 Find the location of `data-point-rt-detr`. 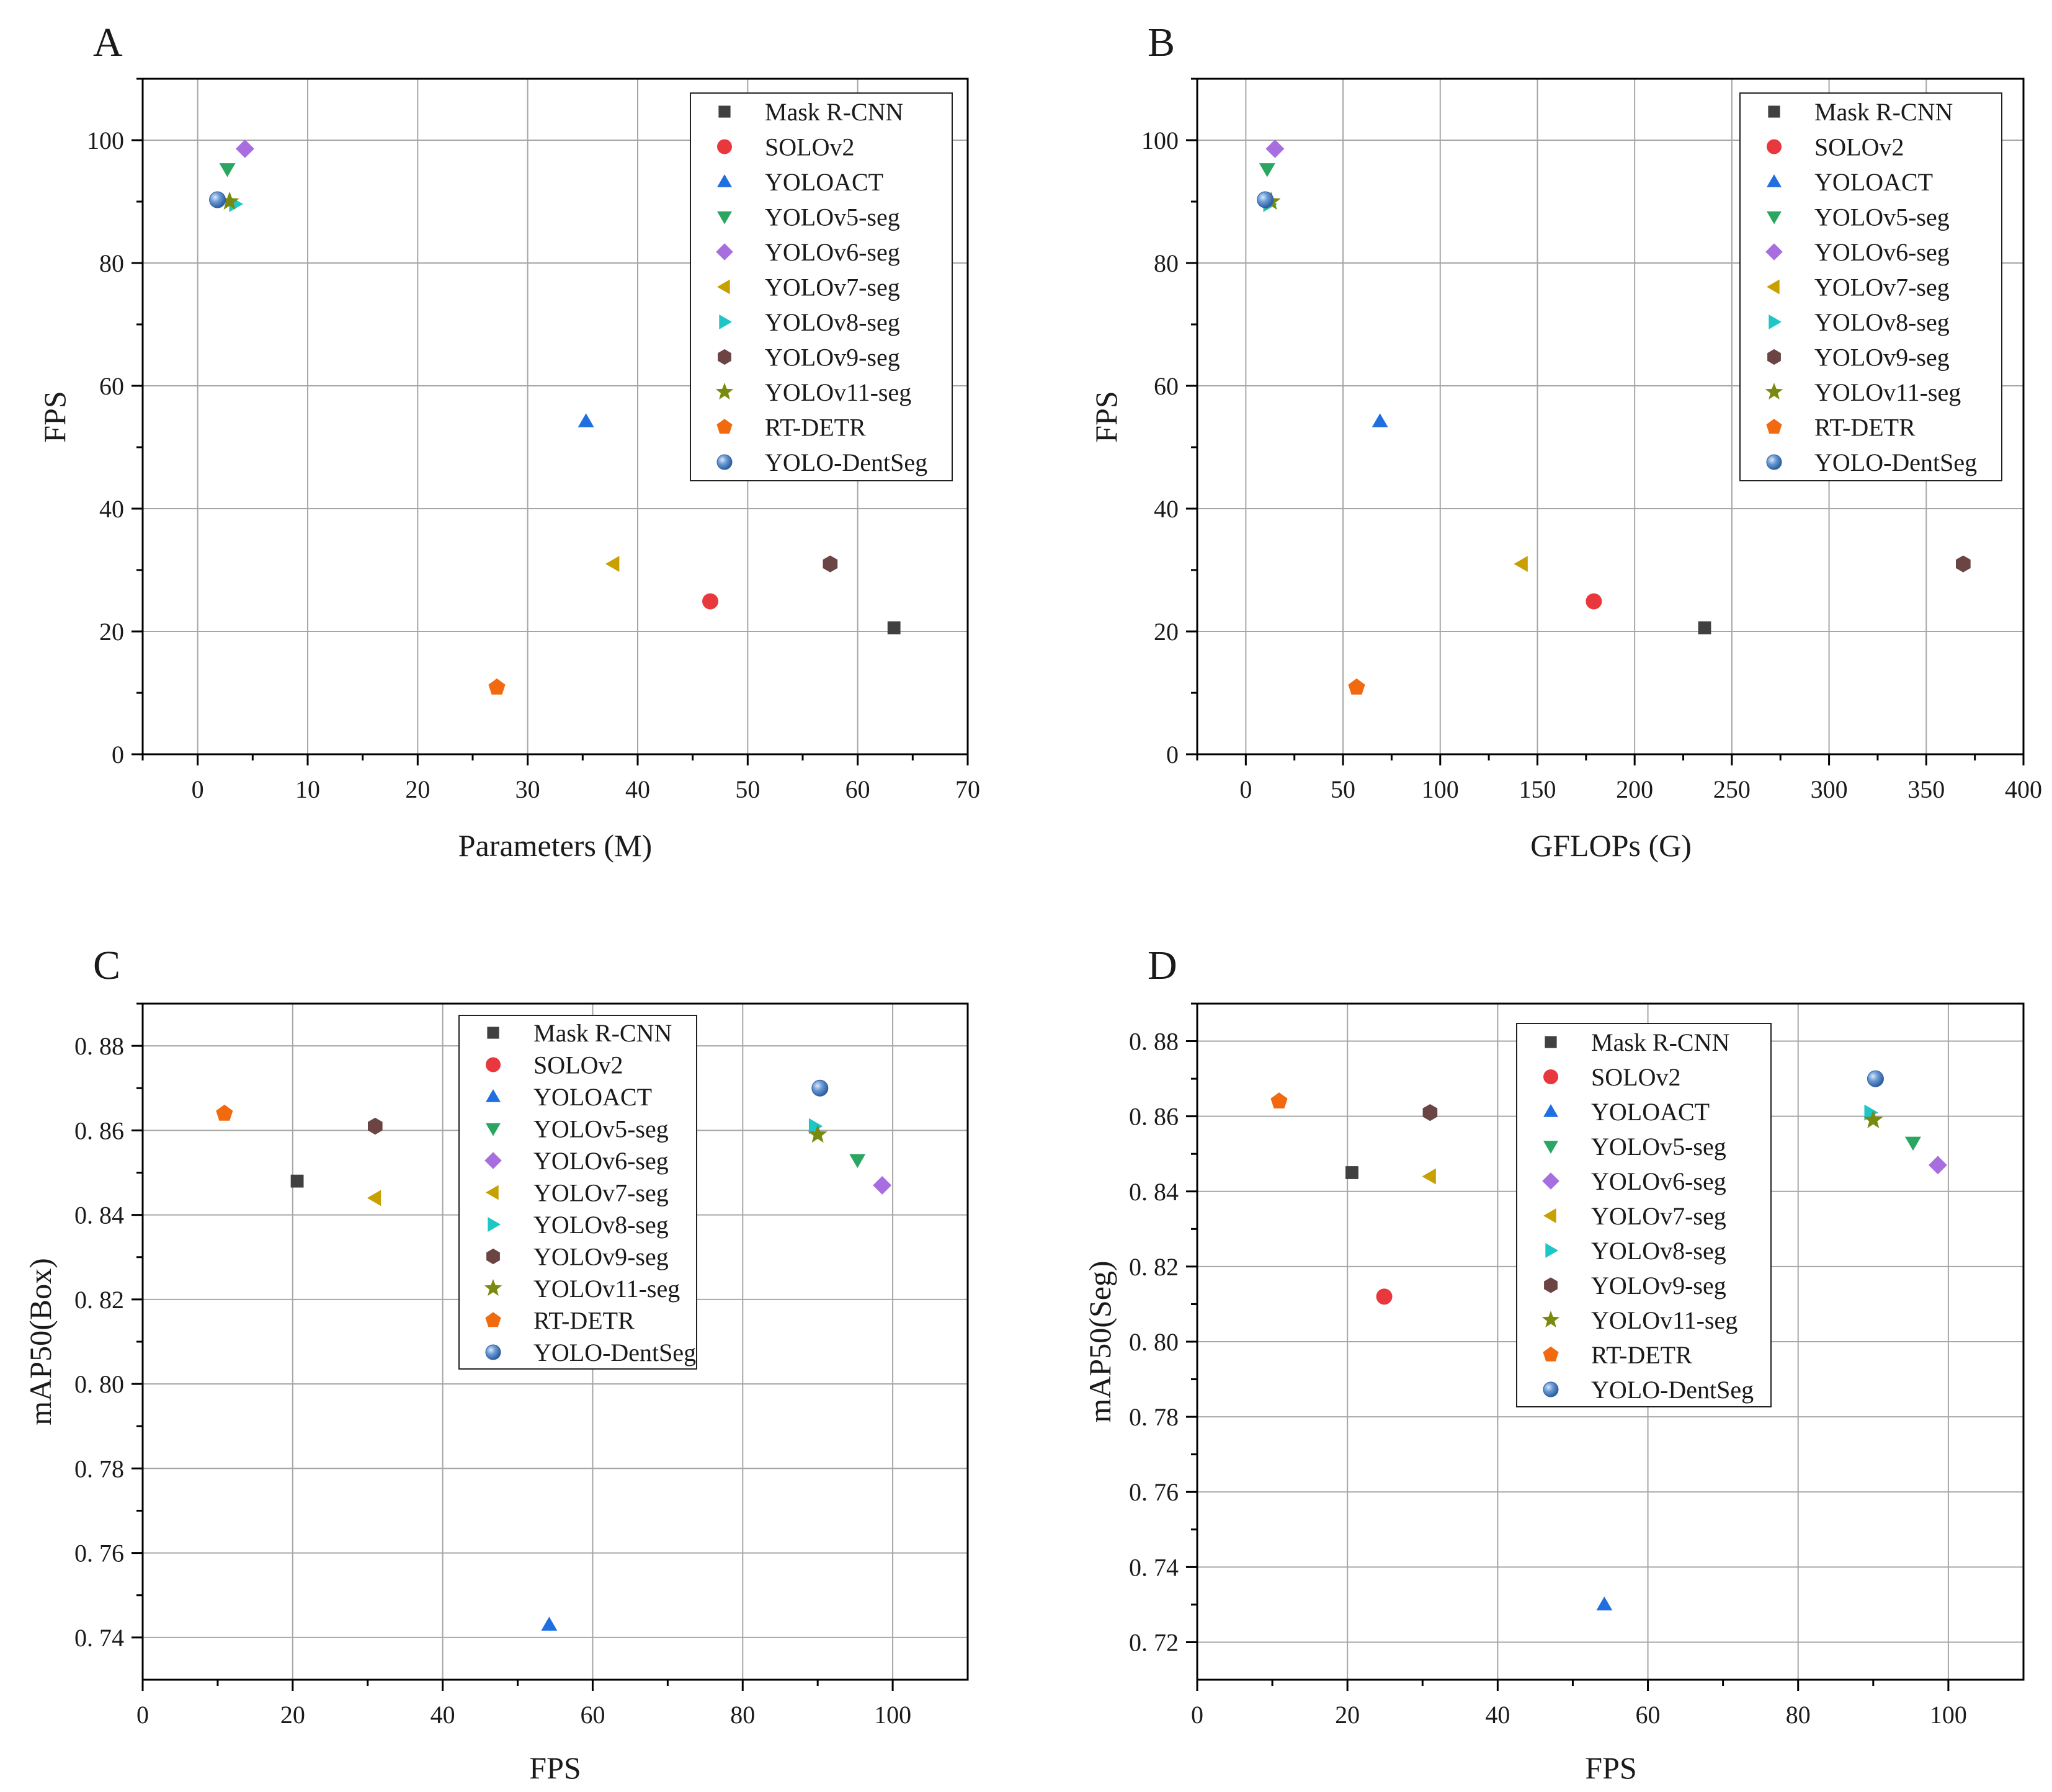

data-point-rt-detr is located at coordinates (225, 1112).